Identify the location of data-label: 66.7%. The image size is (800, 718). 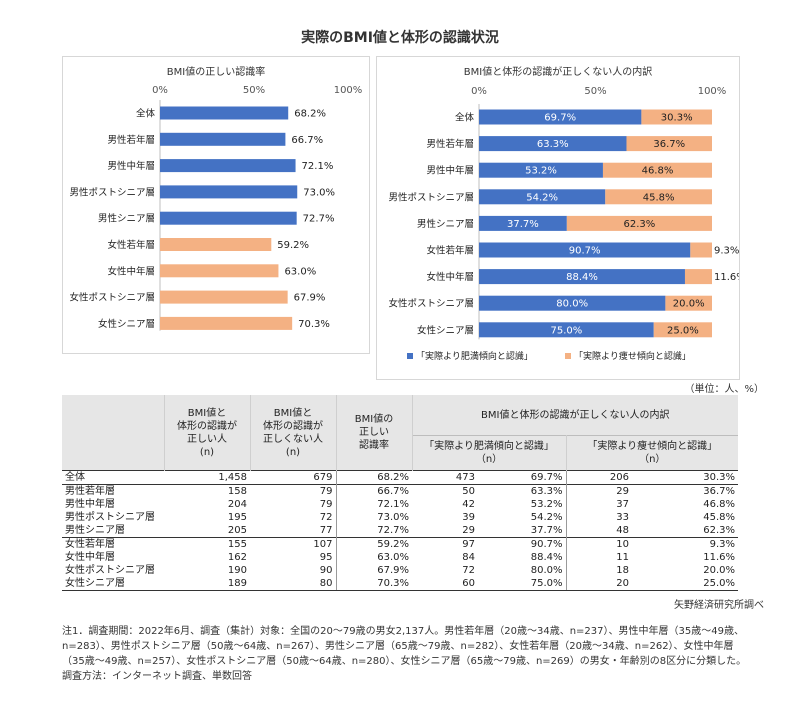
(307, 140).